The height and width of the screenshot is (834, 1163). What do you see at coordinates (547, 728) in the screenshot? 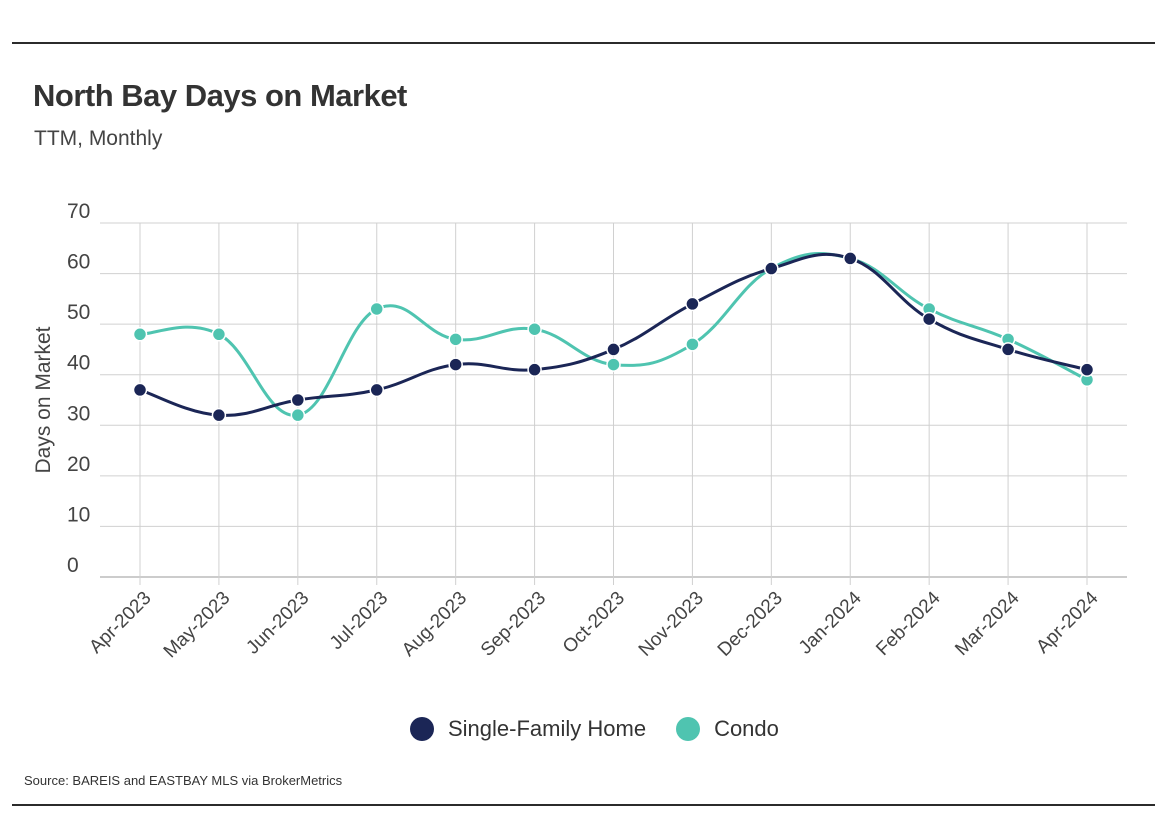
I see `legend-label-single-family-home: Single-Family Home` at bounding box center [547, 728].